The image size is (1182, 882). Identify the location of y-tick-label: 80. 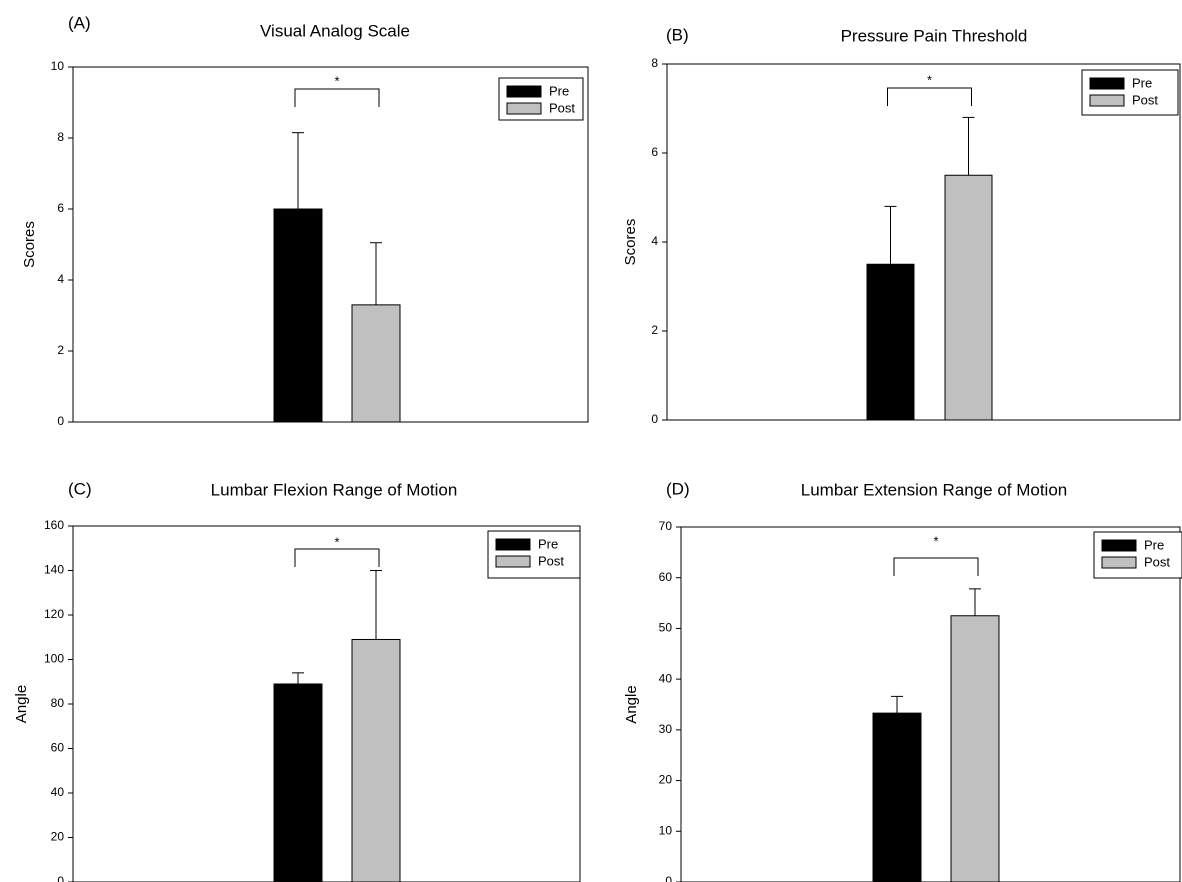
(58, 703).